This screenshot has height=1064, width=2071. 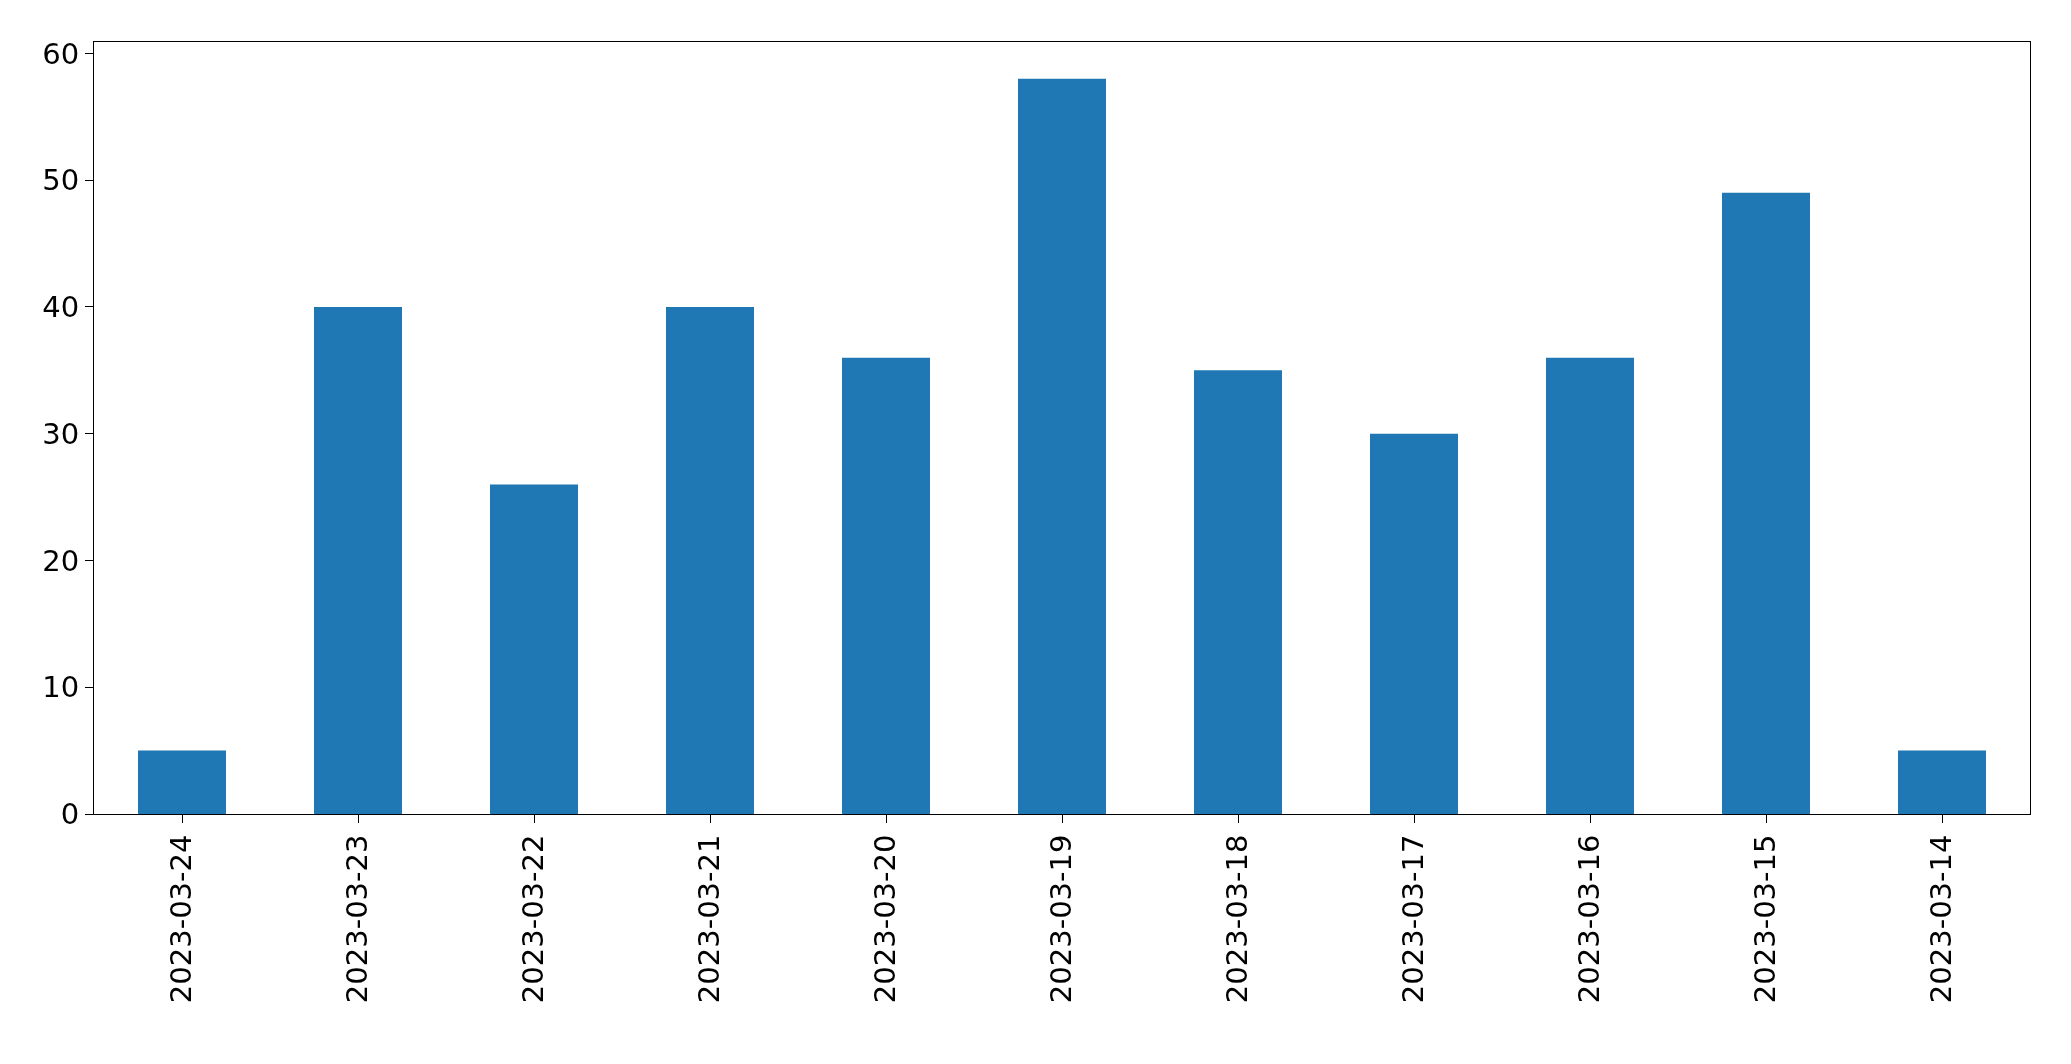 I want to click on y-tick-label: 40, so click(x=61, y=307).